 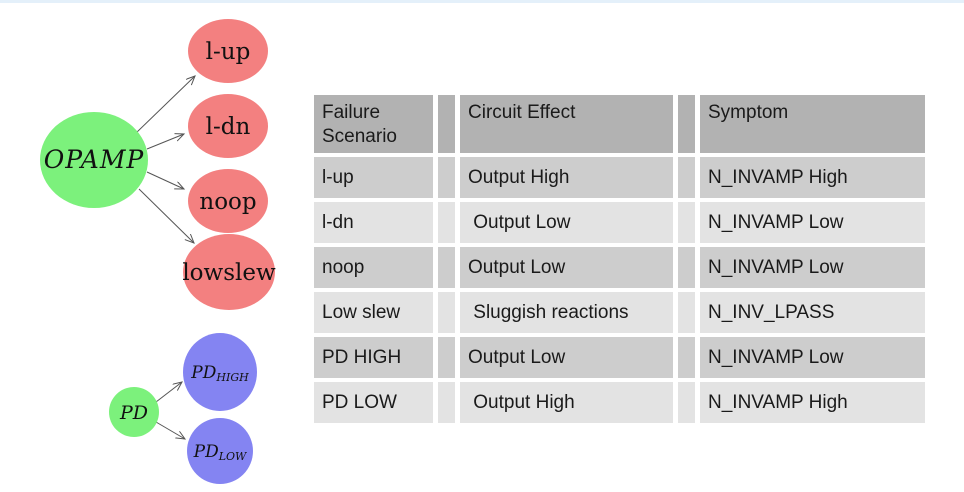 I want to click on node-opamp-label: OPAMP, so click(x=94, y=159).